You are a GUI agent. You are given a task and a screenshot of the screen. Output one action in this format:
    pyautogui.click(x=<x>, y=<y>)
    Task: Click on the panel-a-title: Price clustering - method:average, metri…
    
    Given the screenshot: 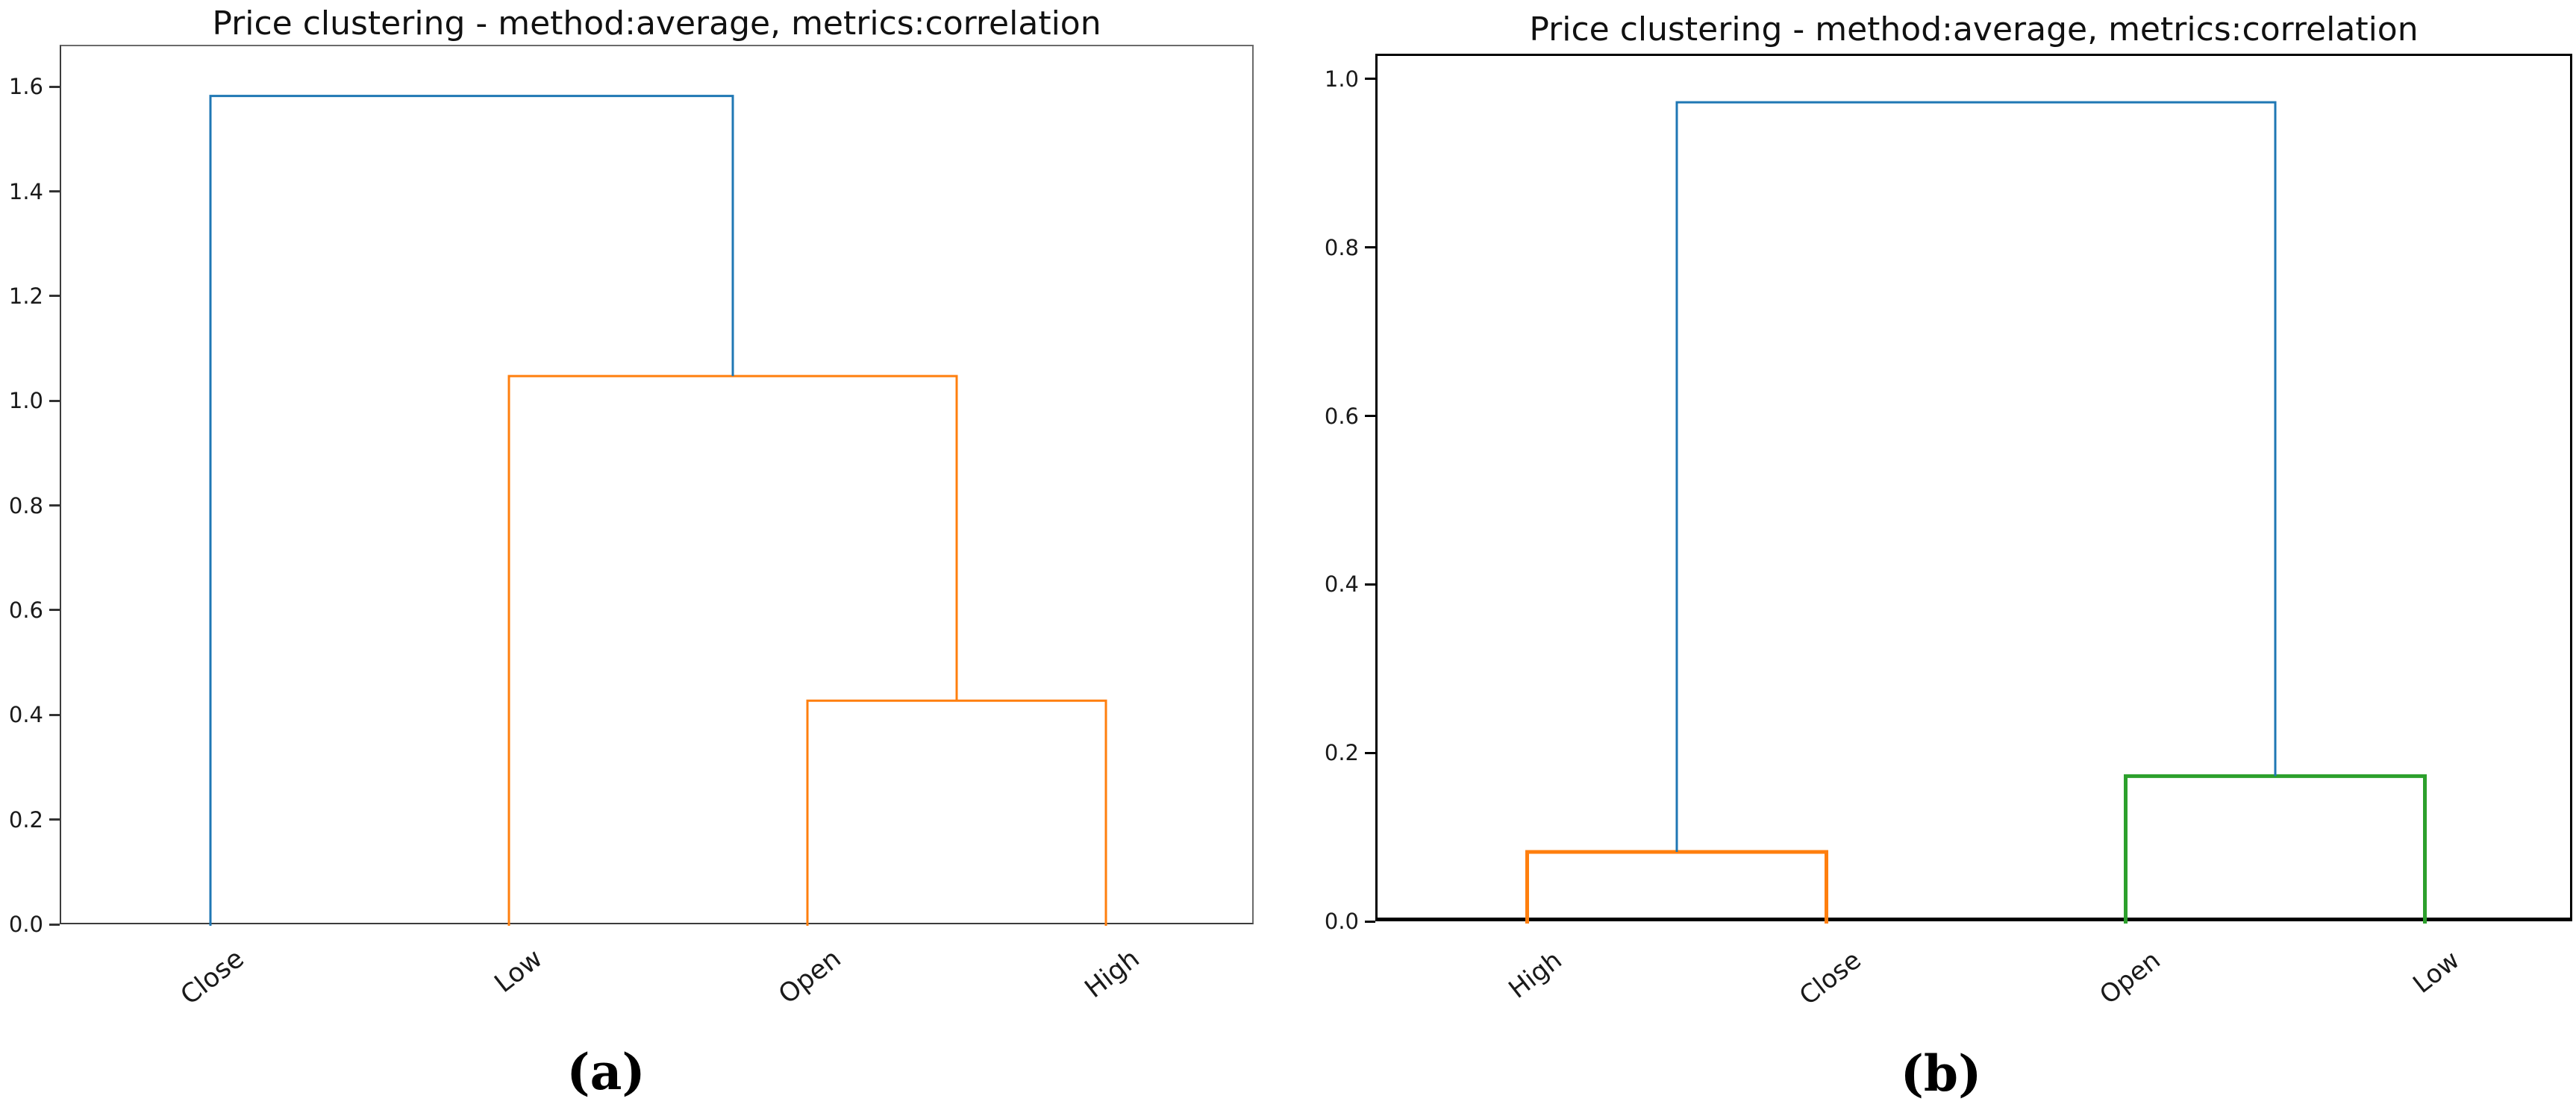 What is the action you would take?
    pyautogui.click(x=656, y=23)
    